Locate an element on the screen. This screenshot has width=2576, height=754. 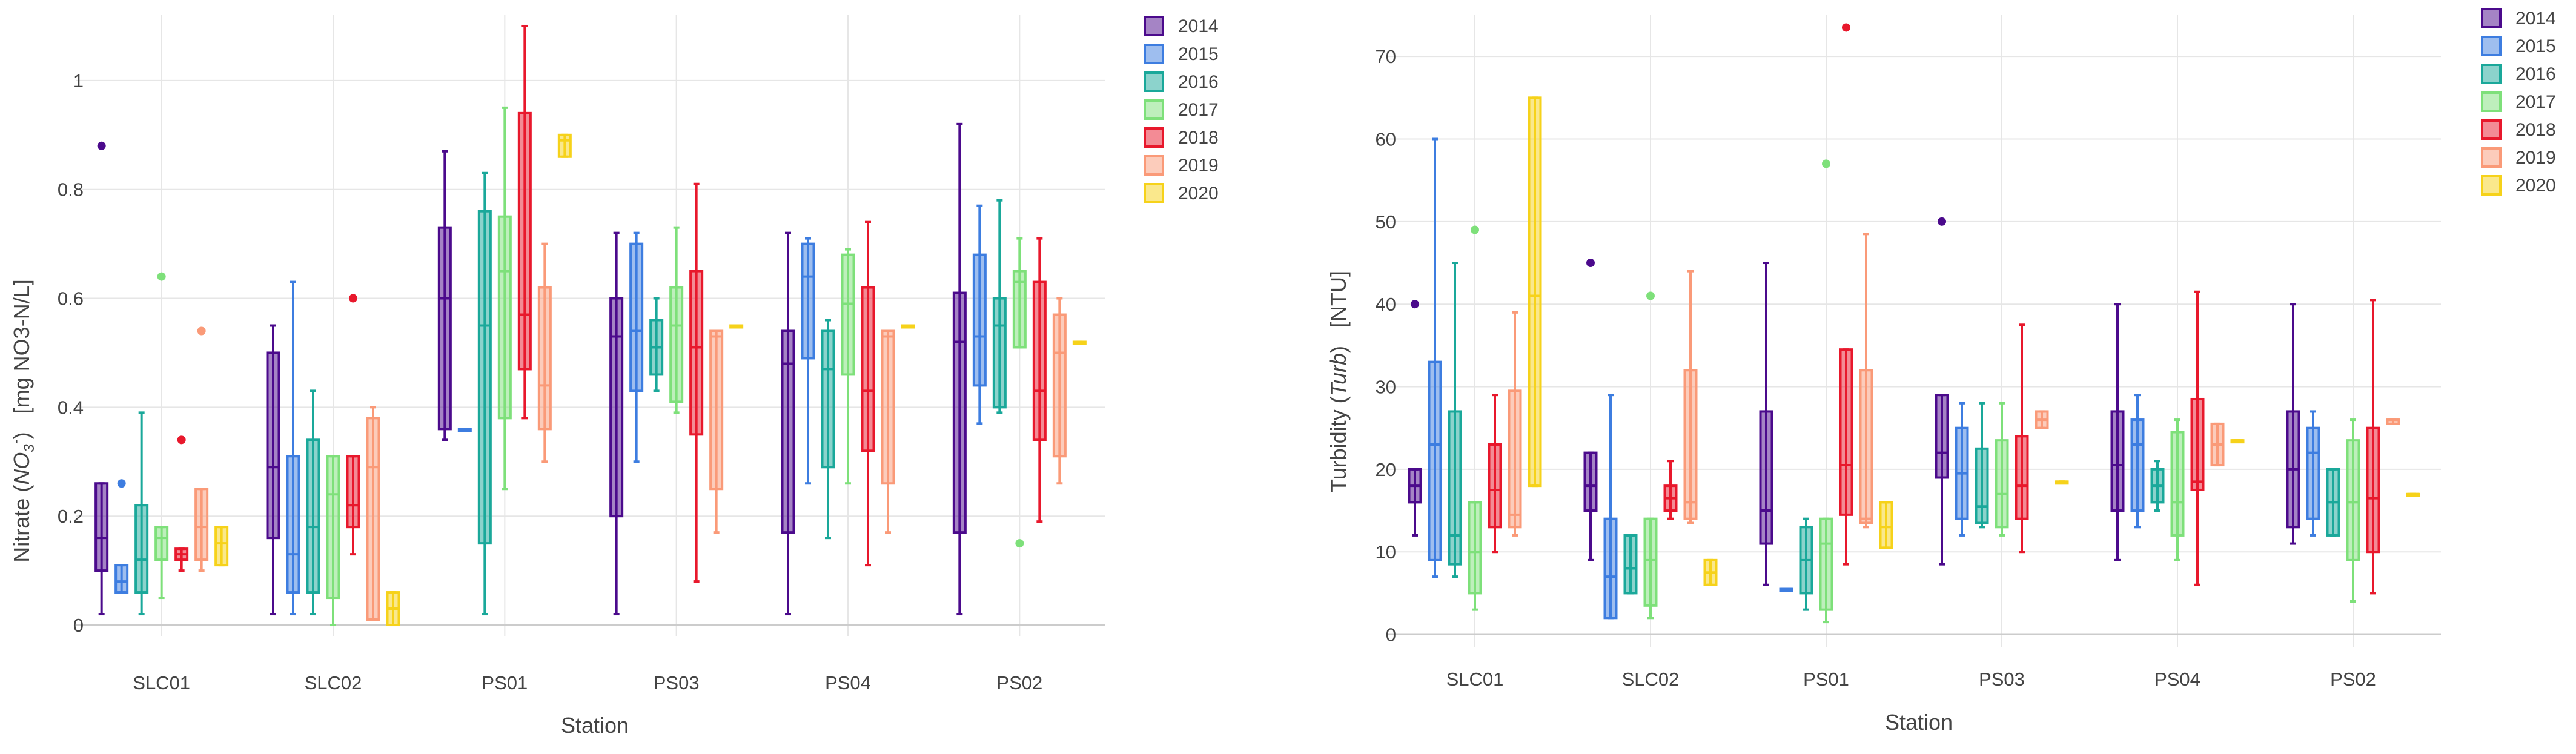
nitrate-box-2014-PS02 is located at coordinates (959, 369).